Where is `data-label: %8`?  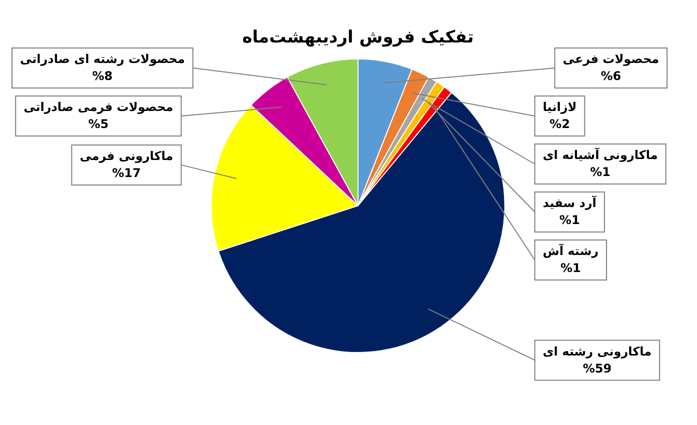 data-label: %8 is located at coordinates (102, 76).